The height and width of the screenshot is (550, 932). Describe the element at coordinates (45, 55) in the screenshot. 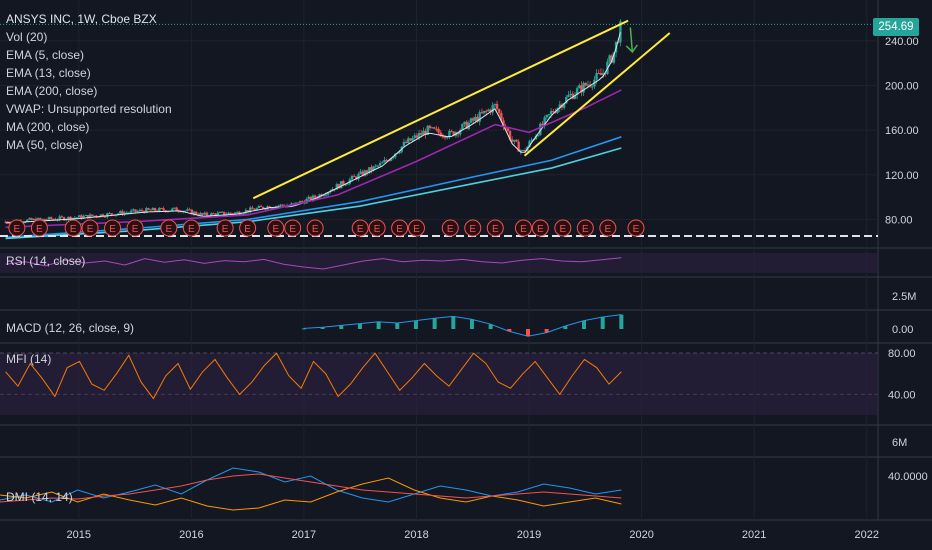

I see `indicator-ema-5: EMA (5, close)` at that location.